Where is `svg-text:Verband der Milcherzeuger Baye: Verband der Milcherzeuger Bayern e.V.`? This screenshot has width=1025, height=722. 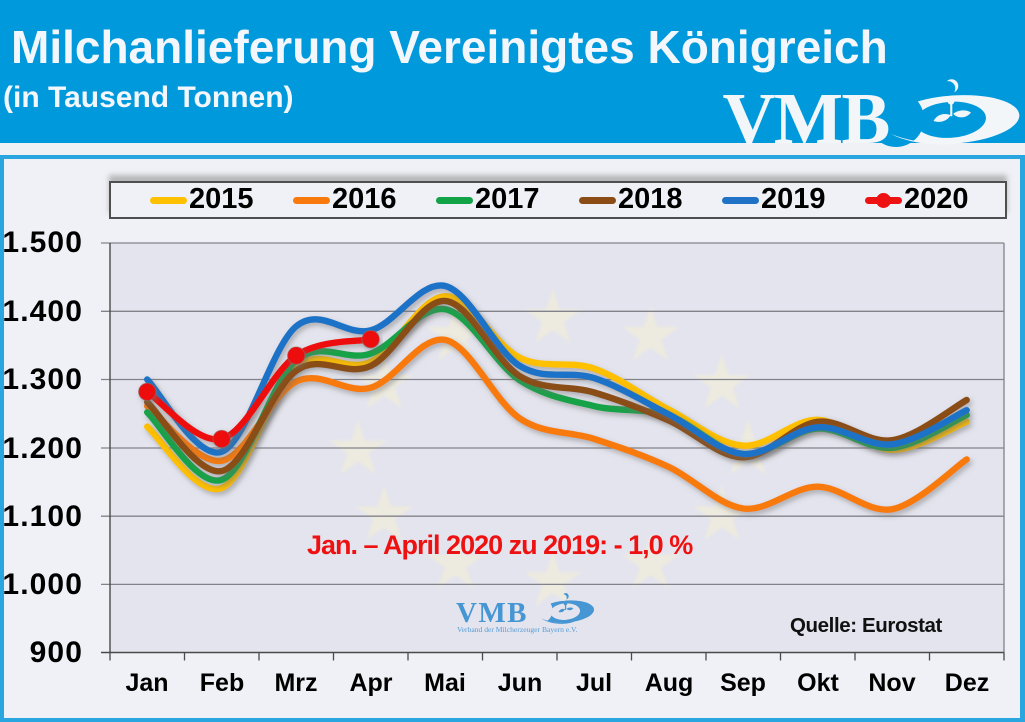
svg-text:Verband der Milcherzeuger Baye: Verband der Milcherzeuger Bayern e.V. is located at coordinates (517, 629).